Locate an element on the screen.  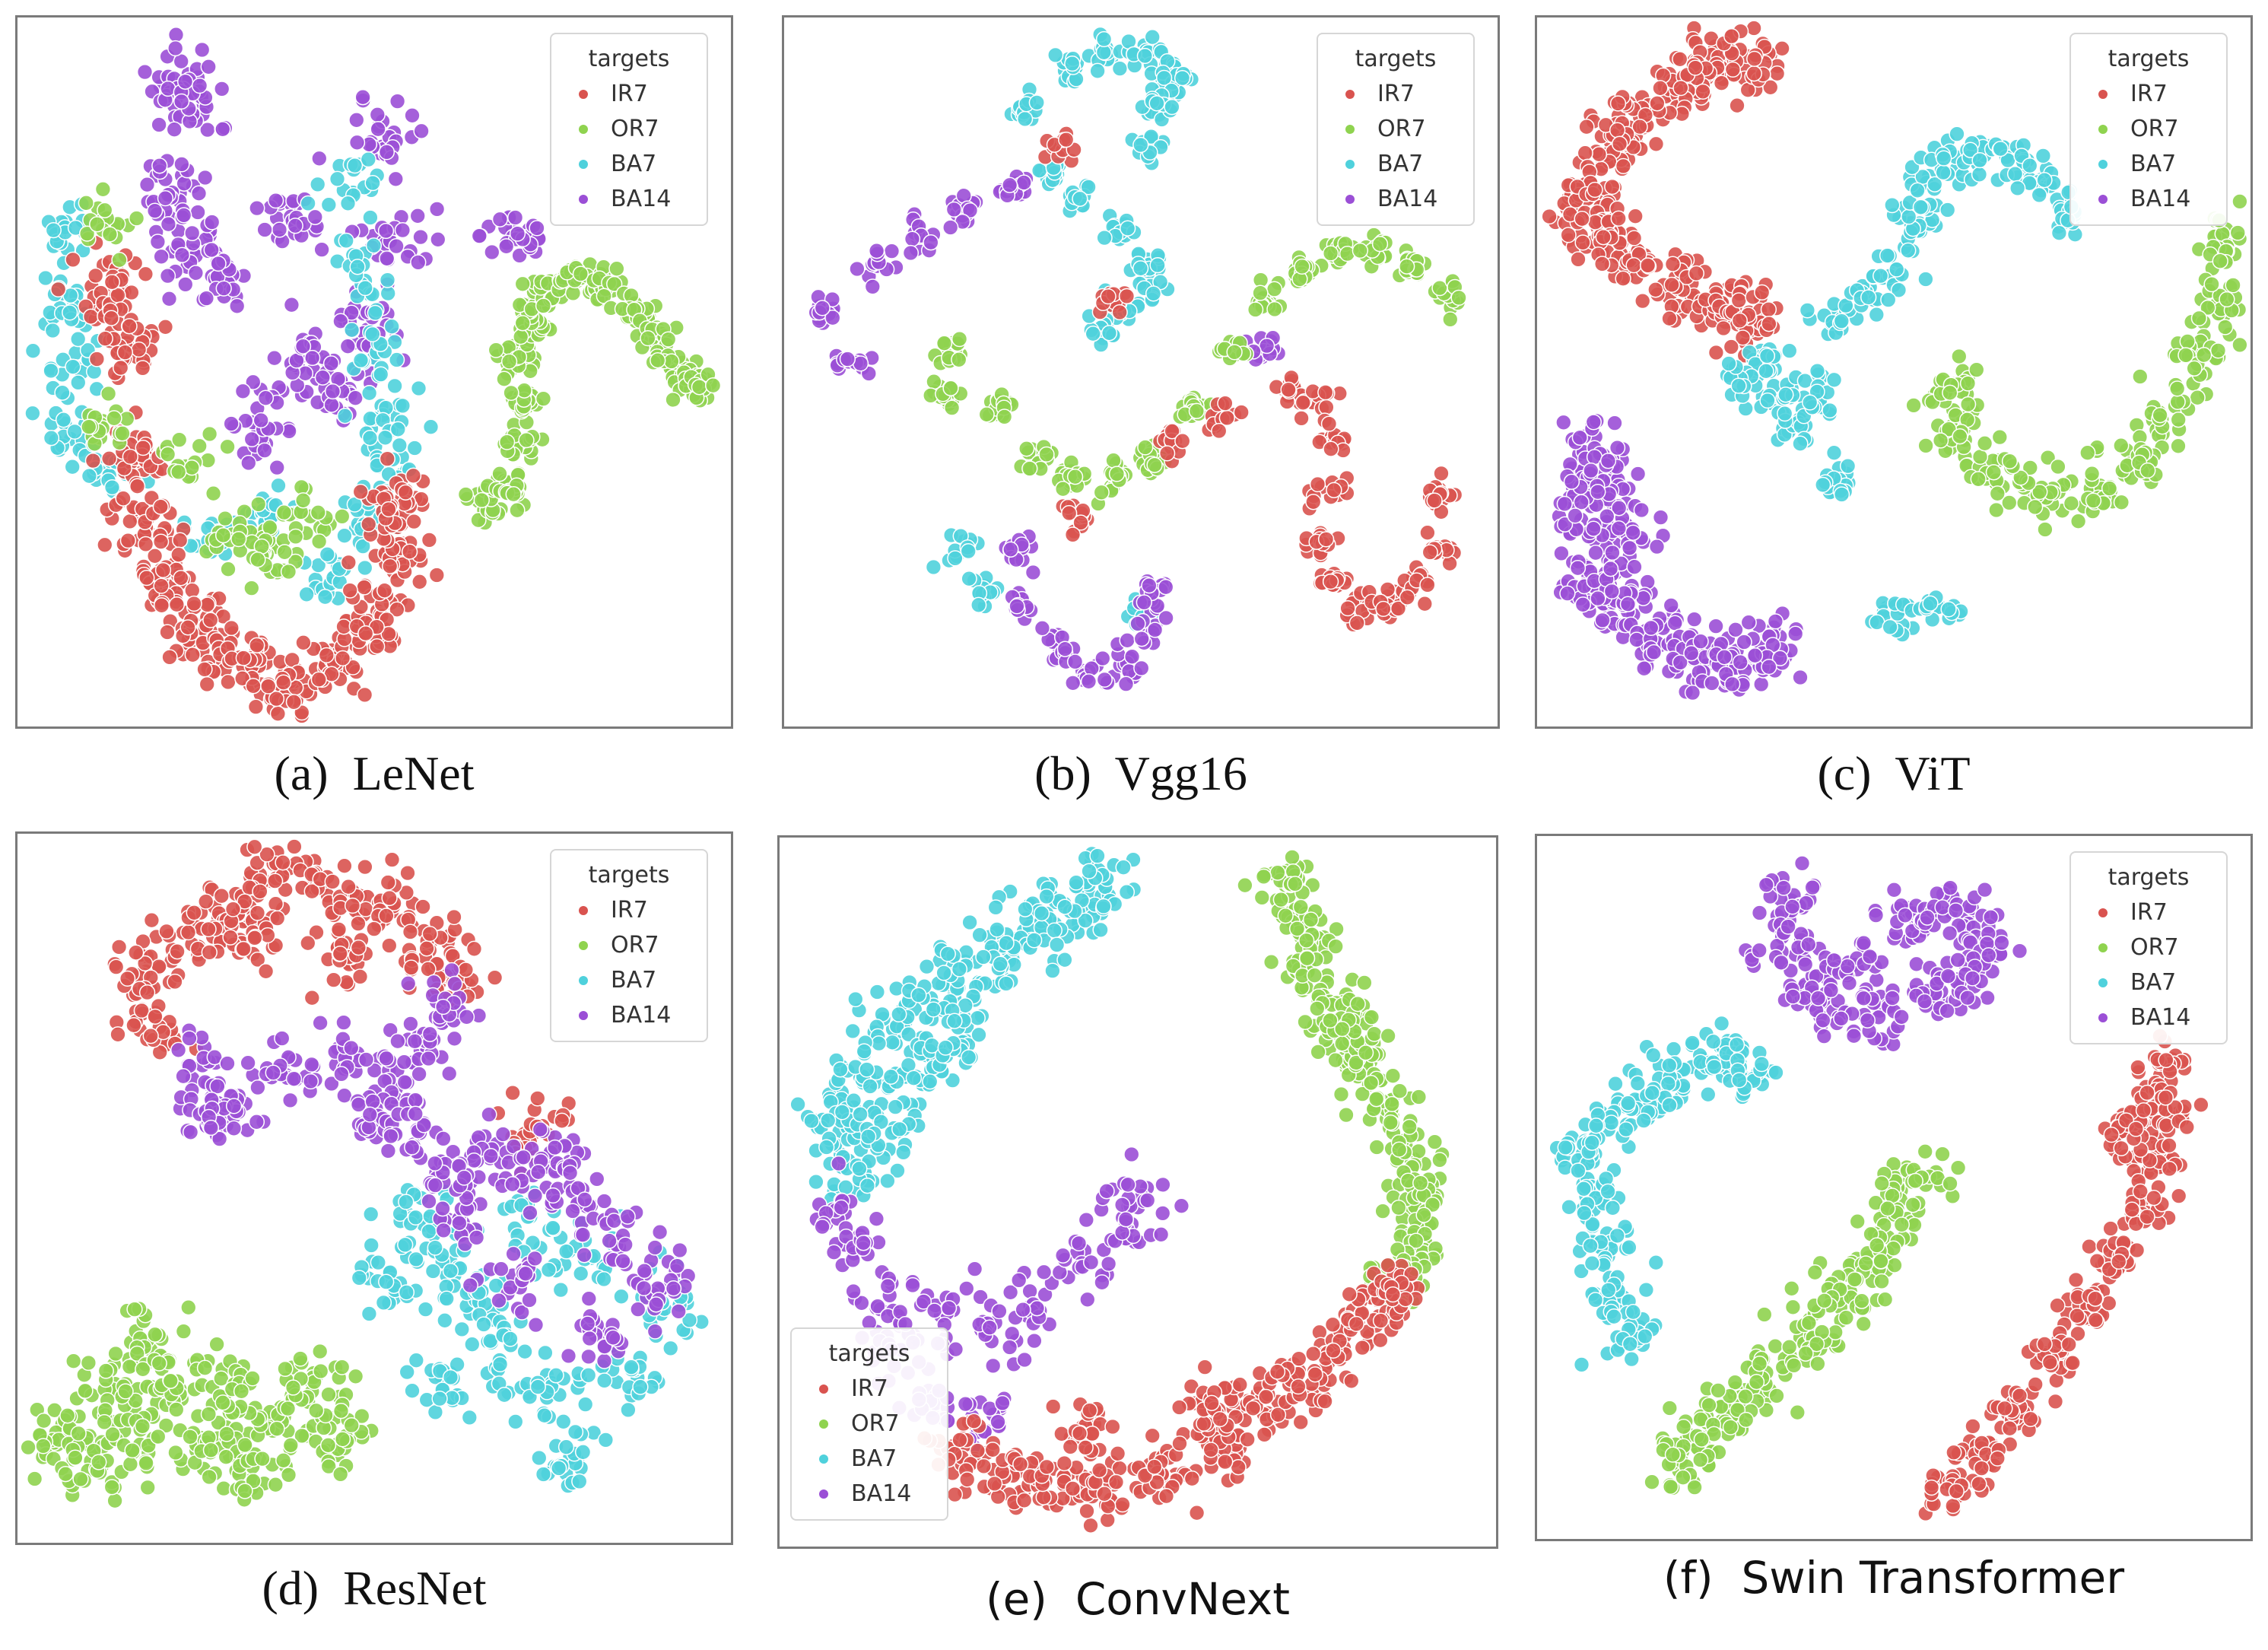
legend-b: targets IR7 OR7 BA7 BA14 is located at coordinates (1396, 129).